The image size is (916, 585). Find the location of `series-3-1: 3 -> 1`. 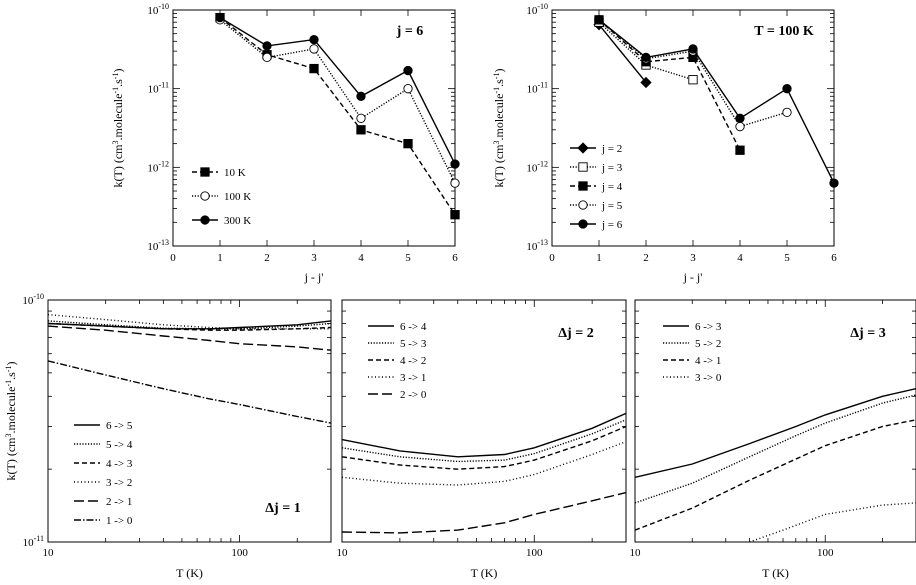

series-3-1: 3 -> 1 is located at coordinates (484, 429).